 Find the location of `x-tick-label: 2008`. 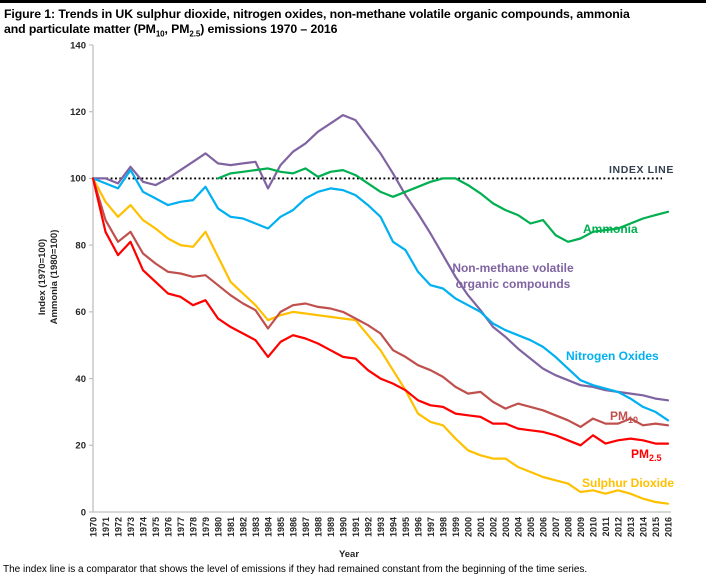

x-tick-label: 2008 is located at coordinates (569, 527).